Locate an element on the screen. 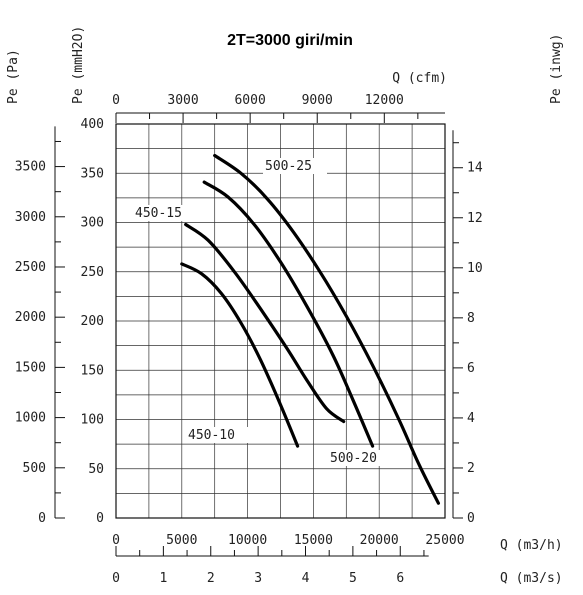 This screenshot has width=583, height=595. tick-label-pa: 1000 is located at coordinates (30, 418).